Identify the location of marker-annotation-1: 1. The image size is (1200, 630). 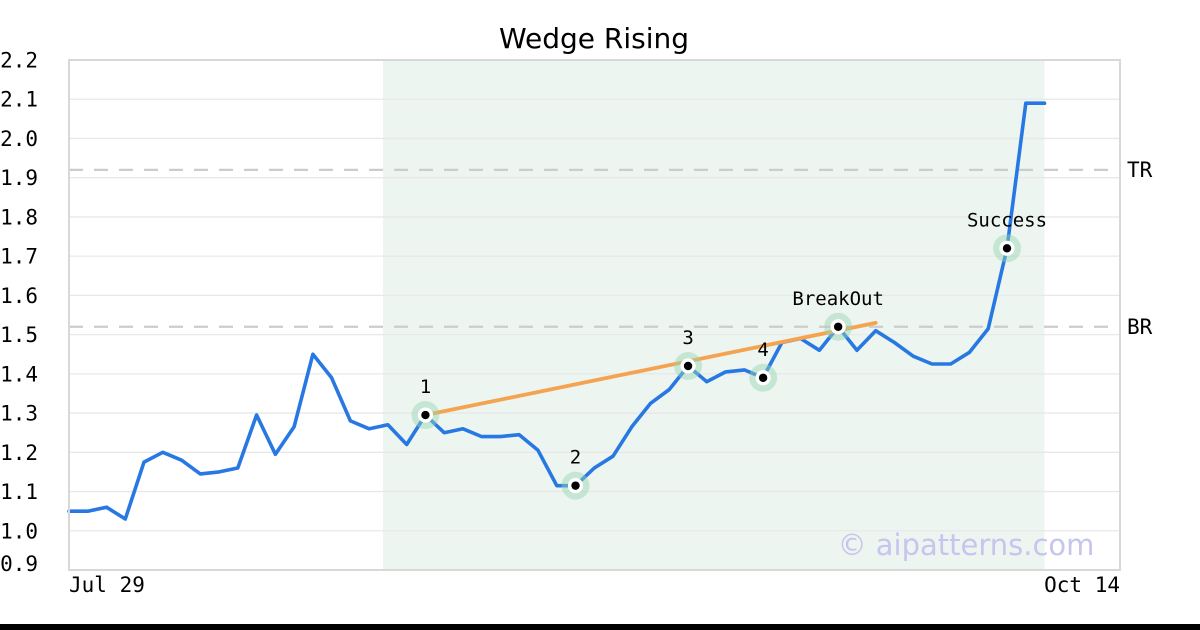
(425, 387).